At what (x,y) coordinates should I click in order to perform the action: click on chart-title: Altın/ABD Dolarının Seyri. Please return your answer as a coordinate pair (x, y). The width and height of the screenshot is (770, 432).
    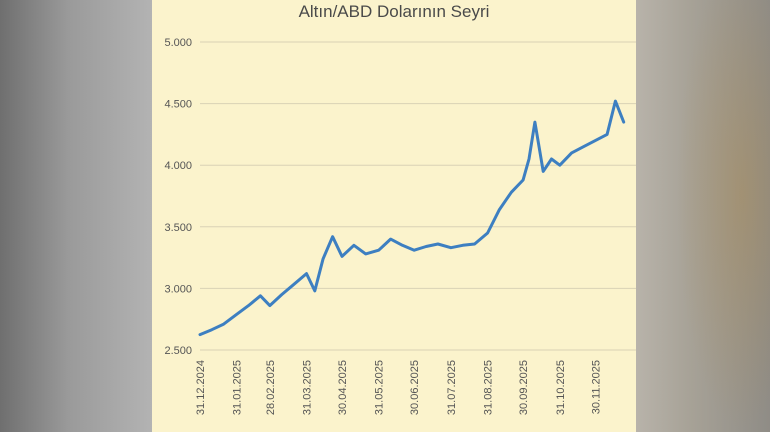
    Looking at the image, I should click on (394, 11).